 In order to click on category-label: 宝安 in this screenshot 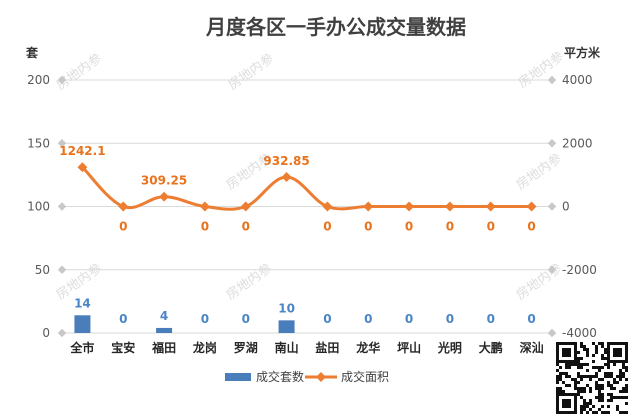, I will do `click(123, 347)`.